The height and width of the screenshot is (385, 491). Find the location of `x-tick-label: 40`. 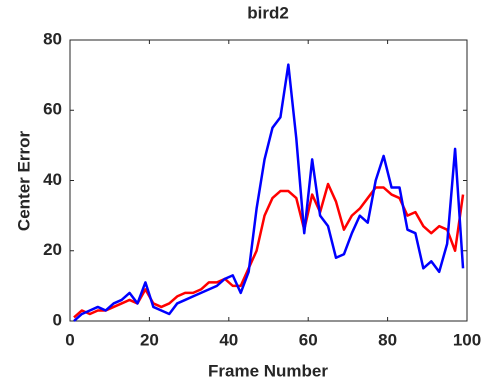

x-tick-label: 40 is located at coordinates (228, 339).